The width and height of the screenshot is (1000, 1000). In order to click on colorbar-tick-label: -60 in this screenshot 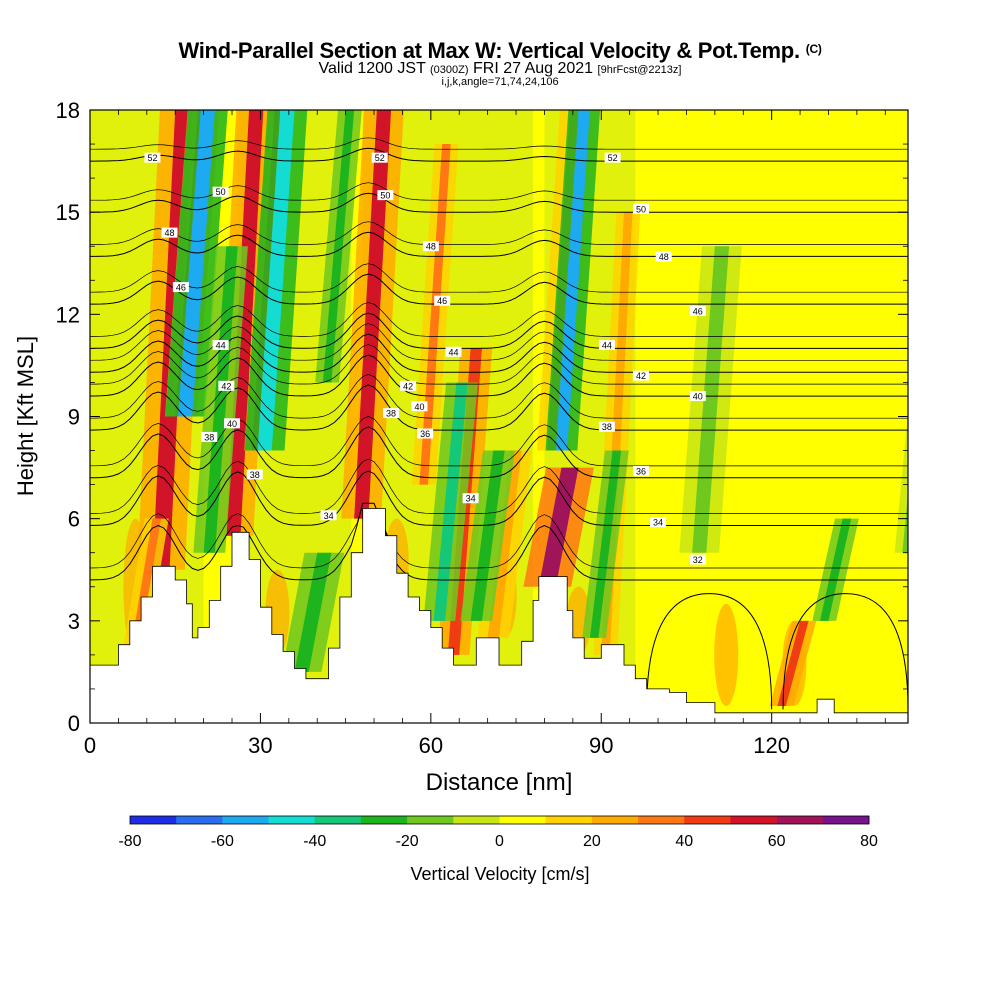, I will do `click(222, 841)`.